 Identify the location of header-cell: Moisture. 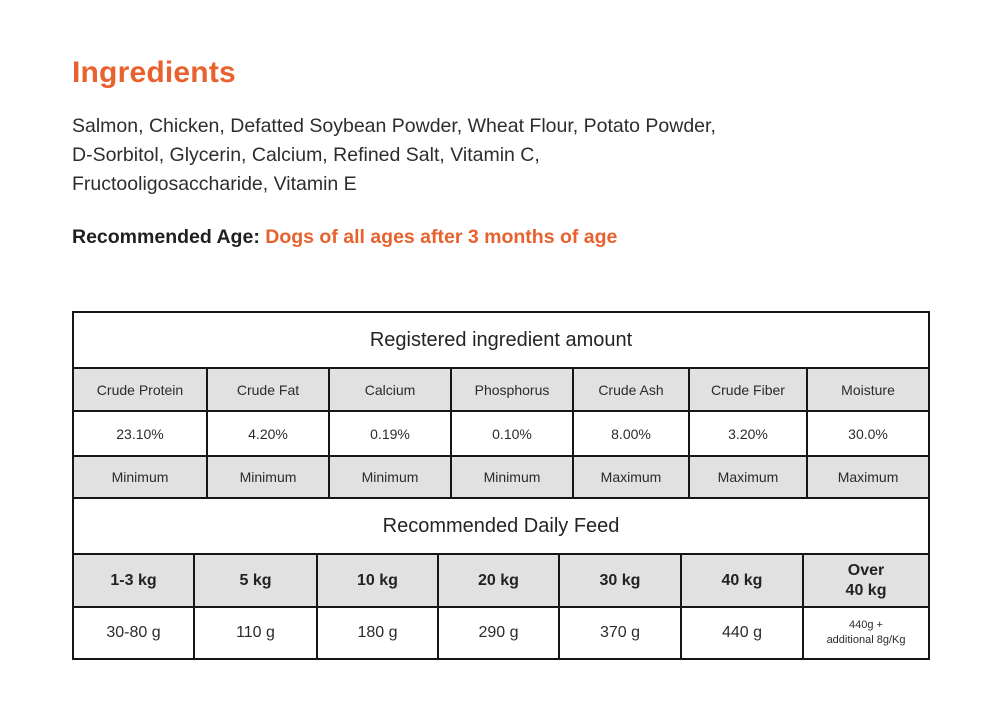
(868, 389).